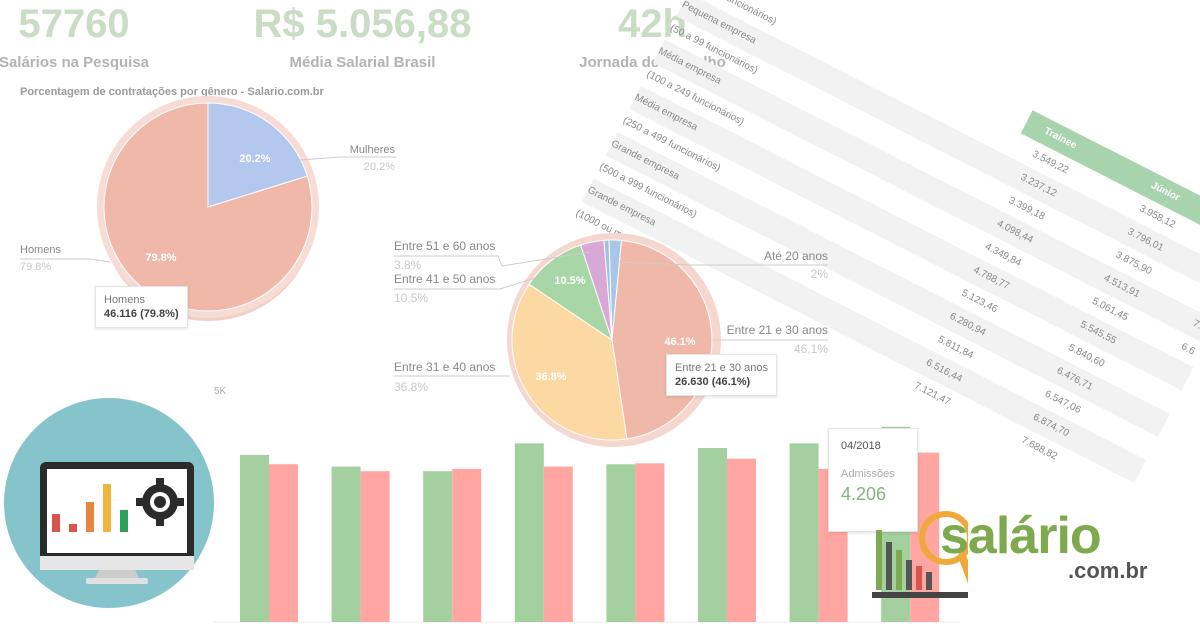 This screenshot has height=643, width=1200. Describe the element at coordinates (220, 391) in the screenshot. I see `bar-ytick-label: 5K` at that location.